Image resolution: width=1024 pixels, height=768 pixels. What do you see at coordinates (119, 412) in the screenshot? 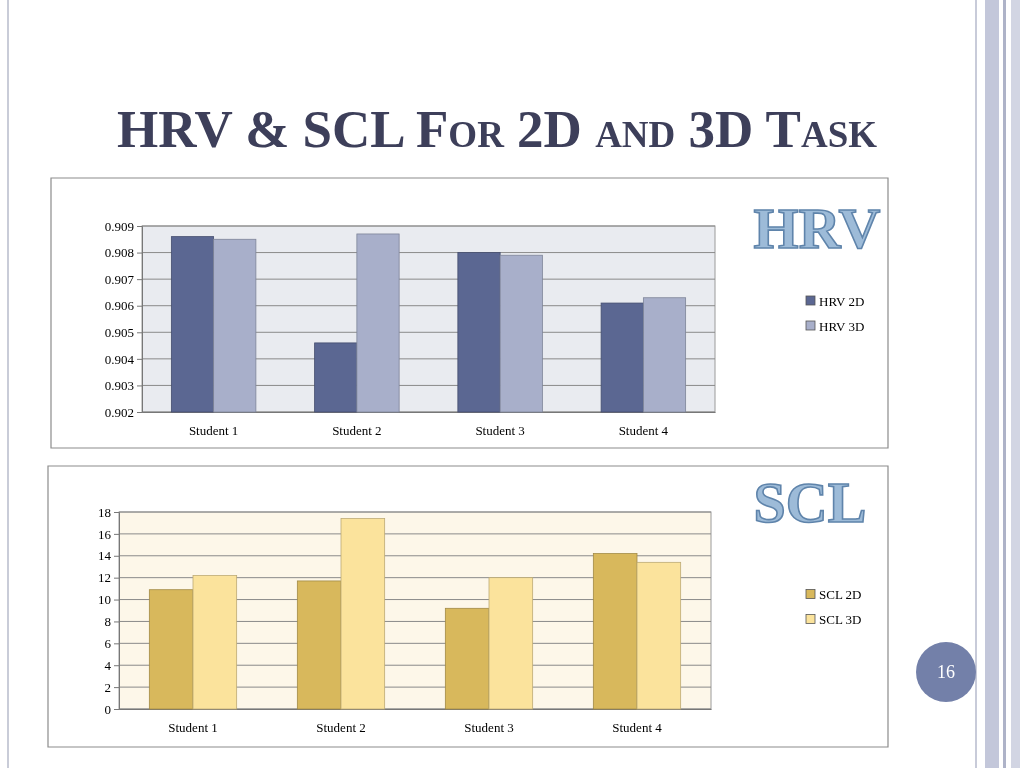
I see `y-tick-label: 0.902` at bounding box center [119, 412].